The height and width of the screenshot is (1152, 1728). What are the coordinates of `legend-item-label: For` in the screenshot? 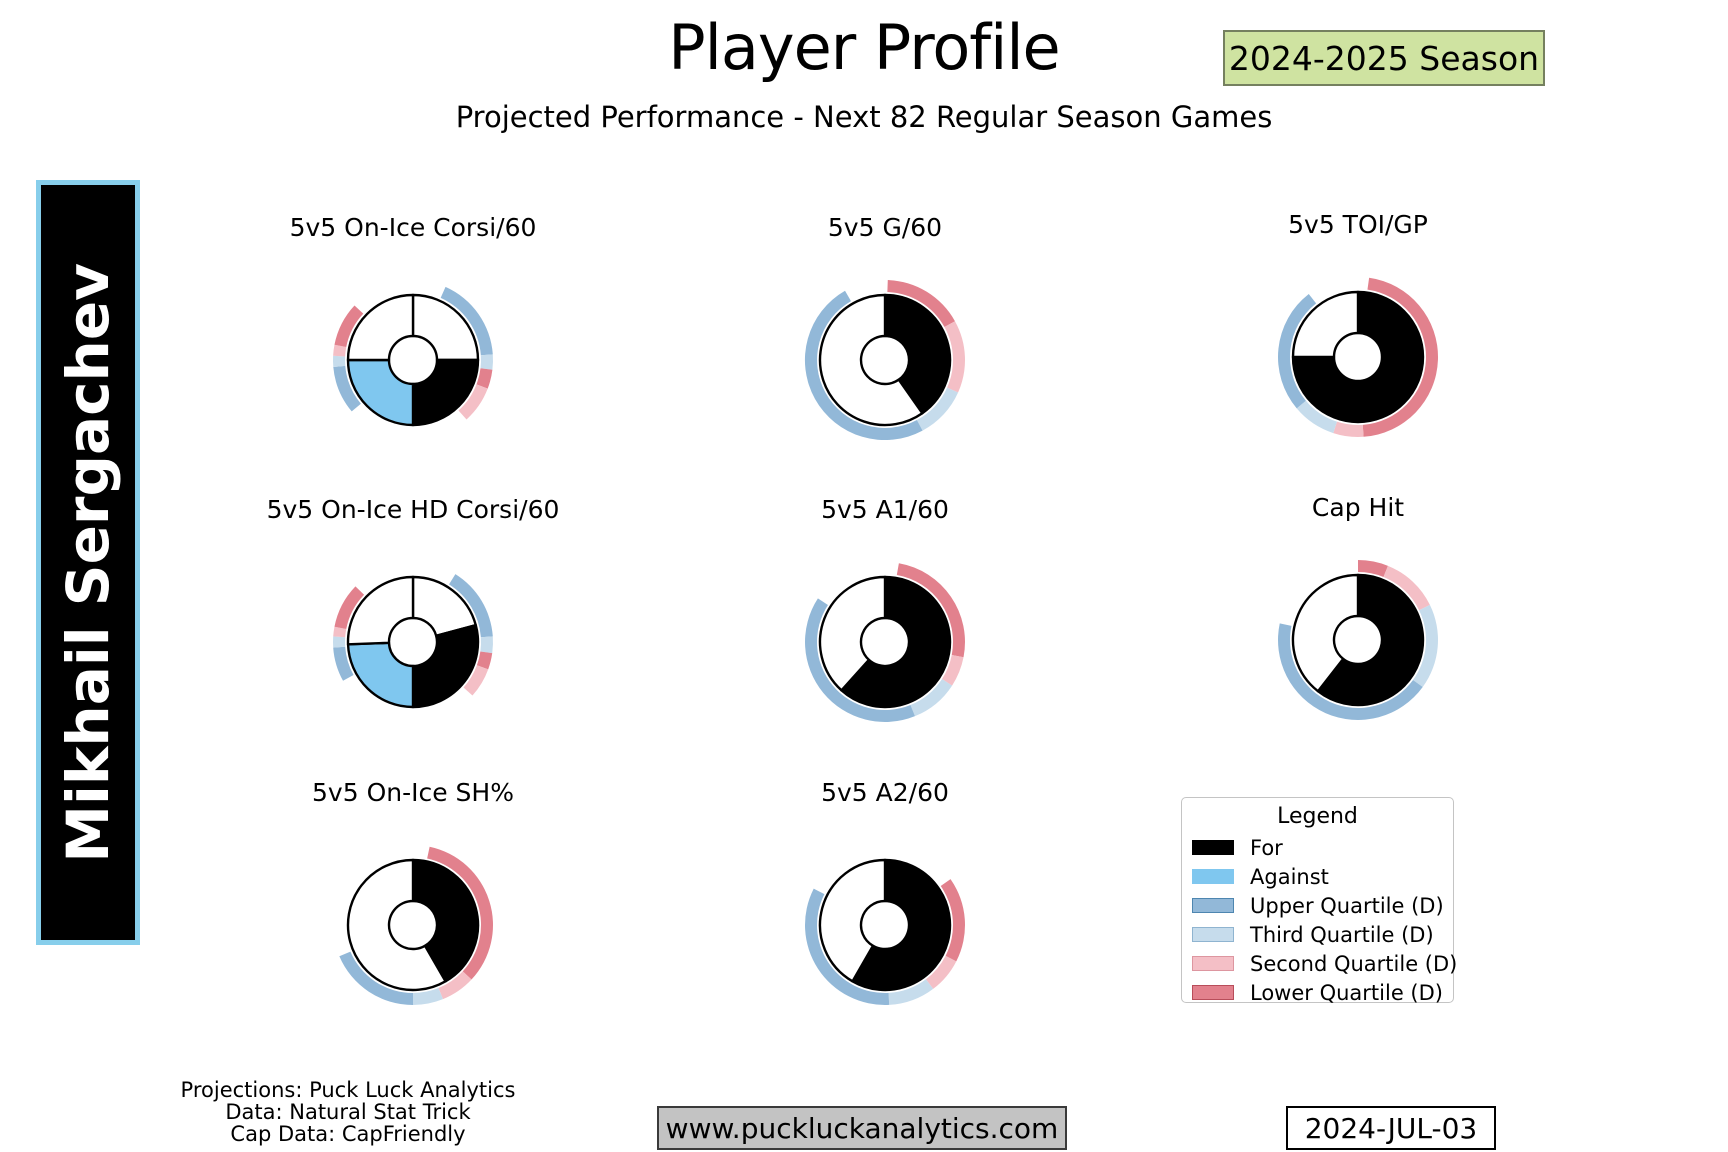 It's located at (1266, 847).